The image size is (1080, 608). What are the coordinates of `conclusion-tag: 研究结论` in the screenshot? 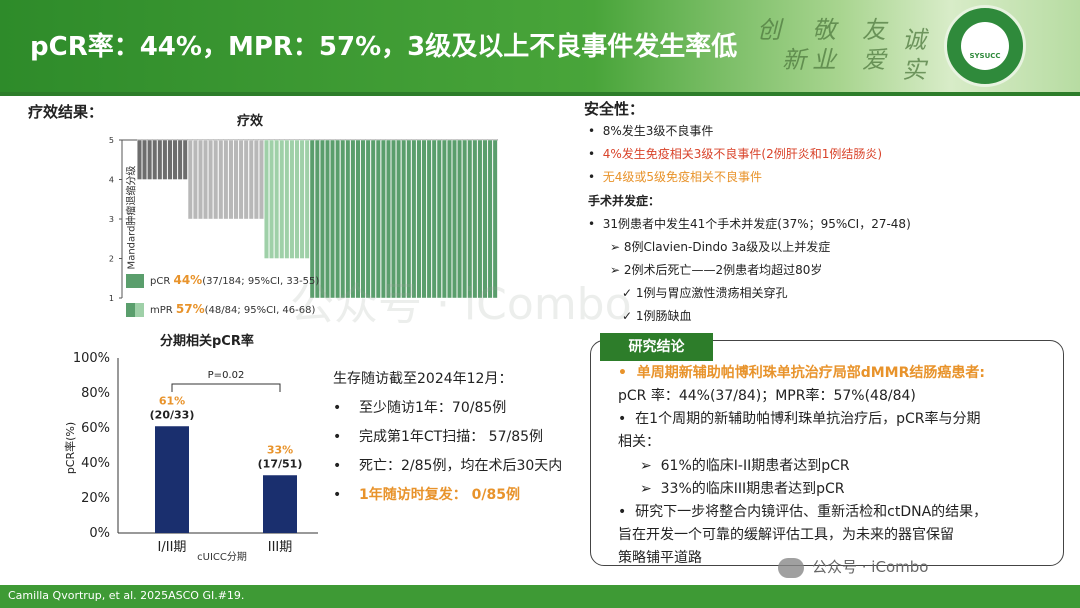 It's located at (656, 347).